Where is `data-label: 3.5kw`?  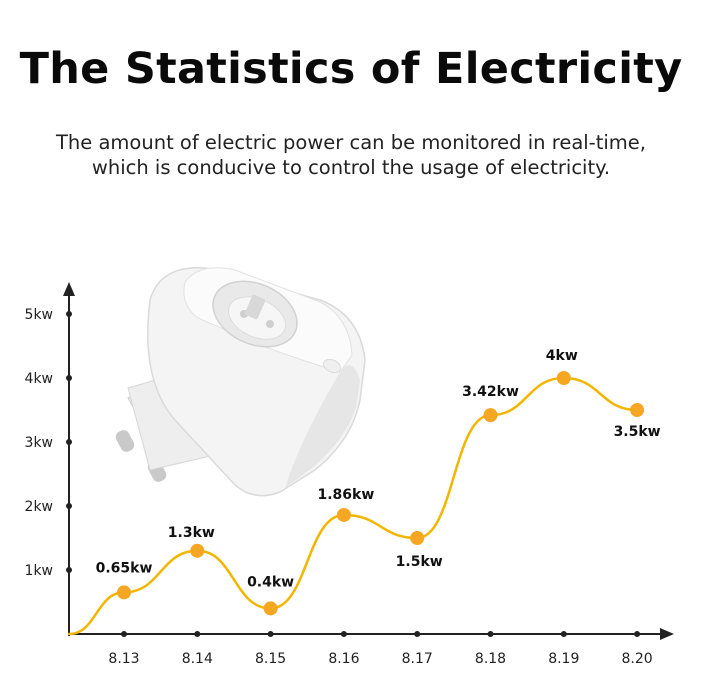
data-label: 3.5kw is located at coordinates (637, 432).